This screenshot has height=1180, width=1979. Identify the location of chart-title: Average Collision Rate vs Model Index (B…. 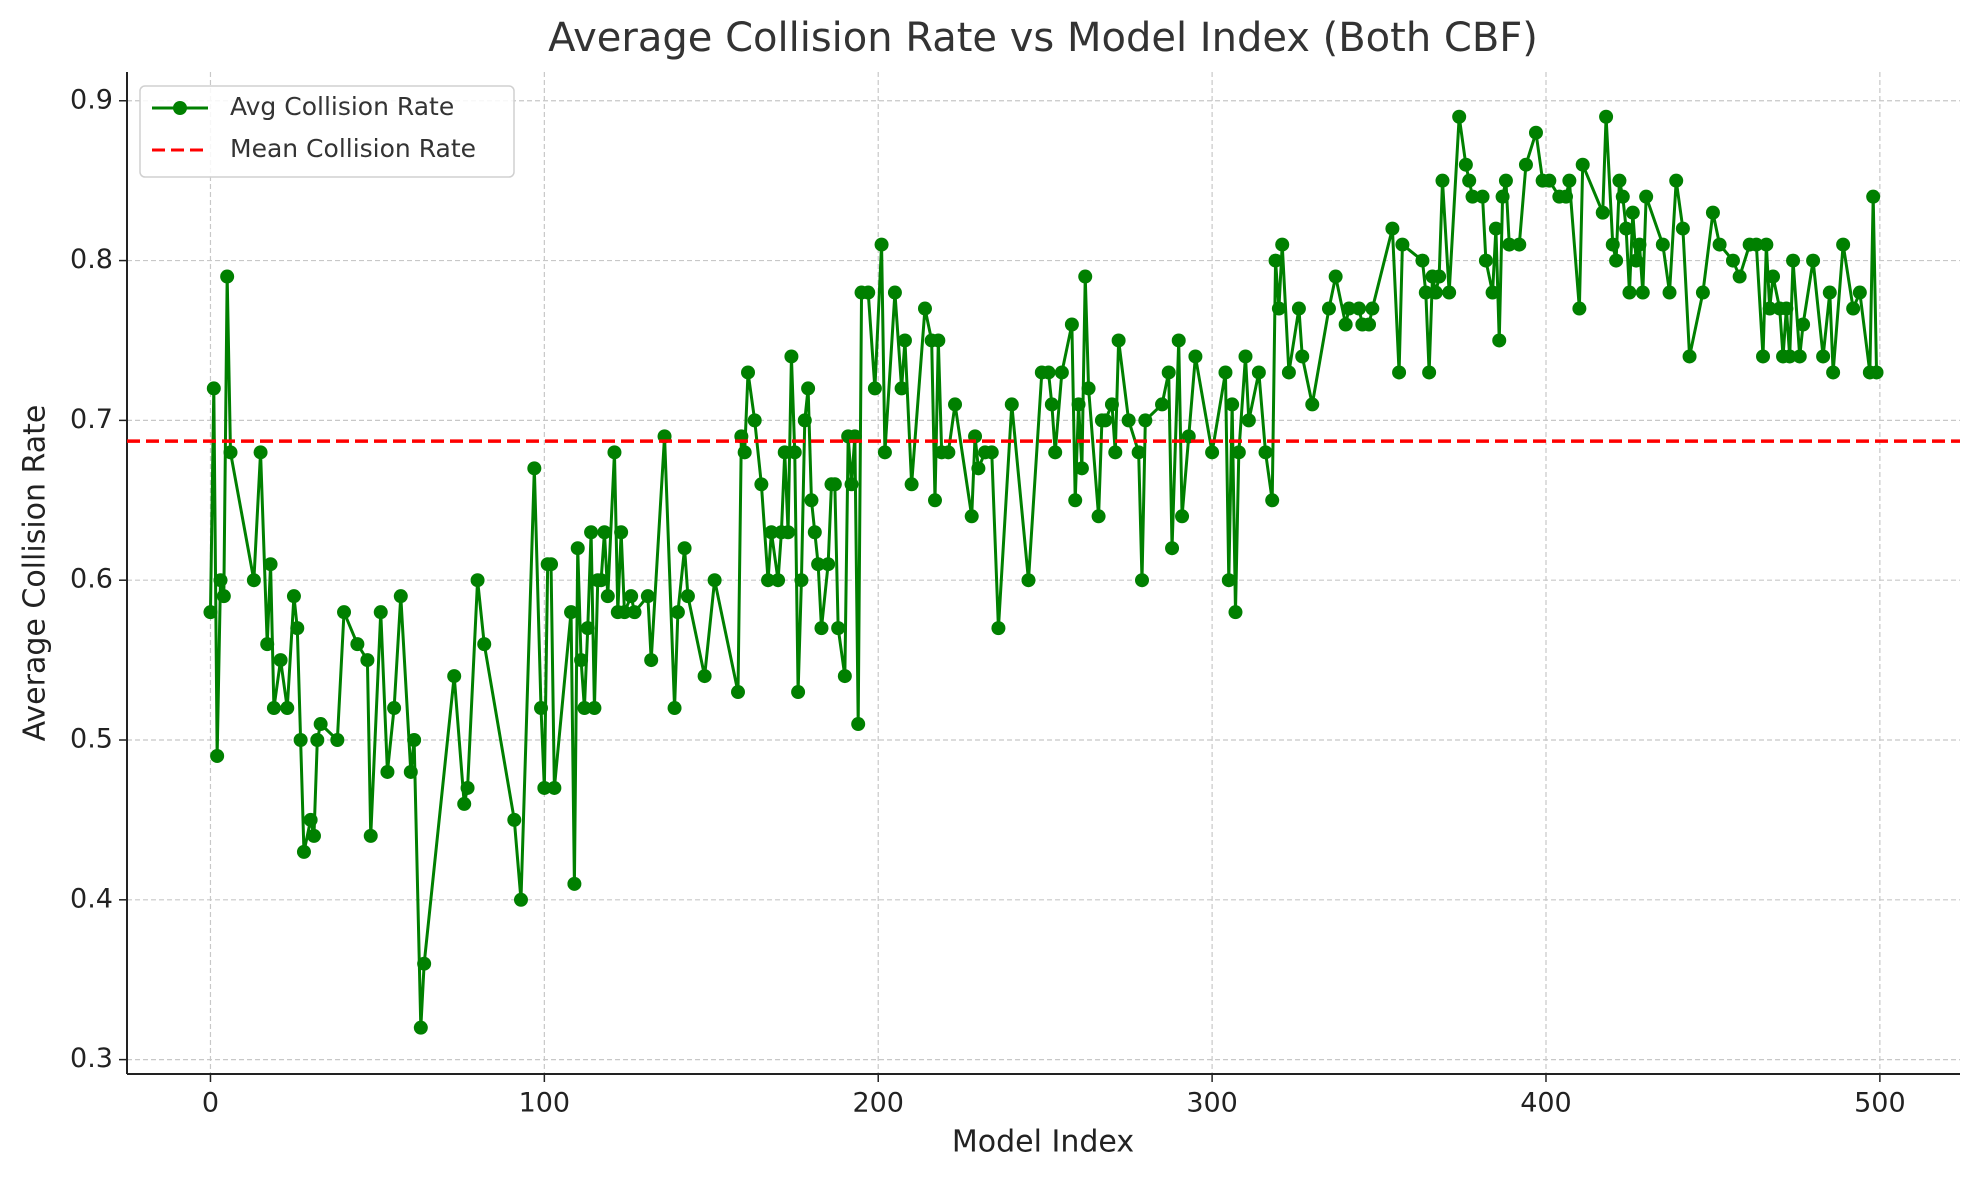
(1043, 38).